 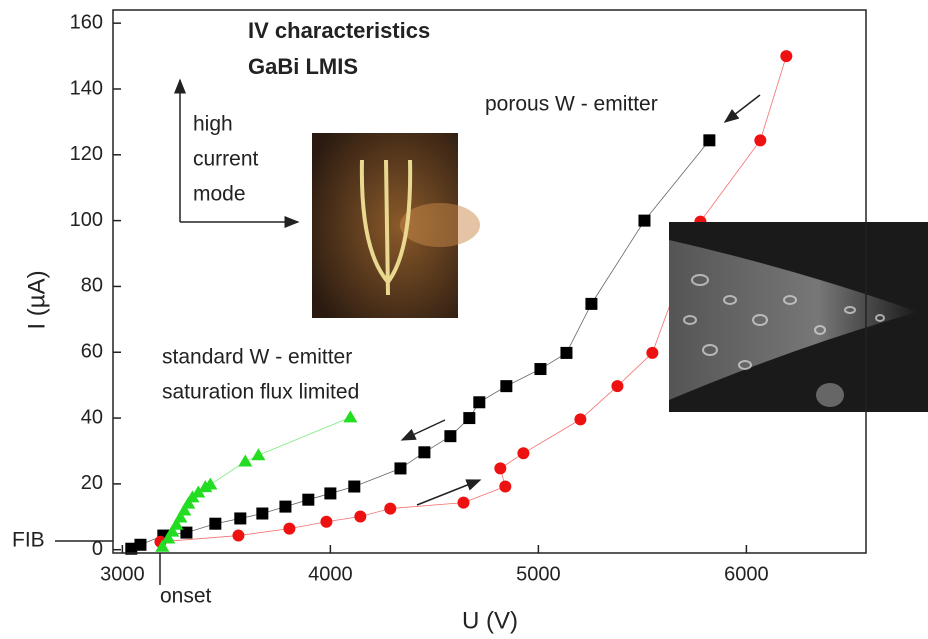 What do you see at coordinates (798, 317) in the screenshot?
I see `sem-photo` at bounding box center [798, 317].